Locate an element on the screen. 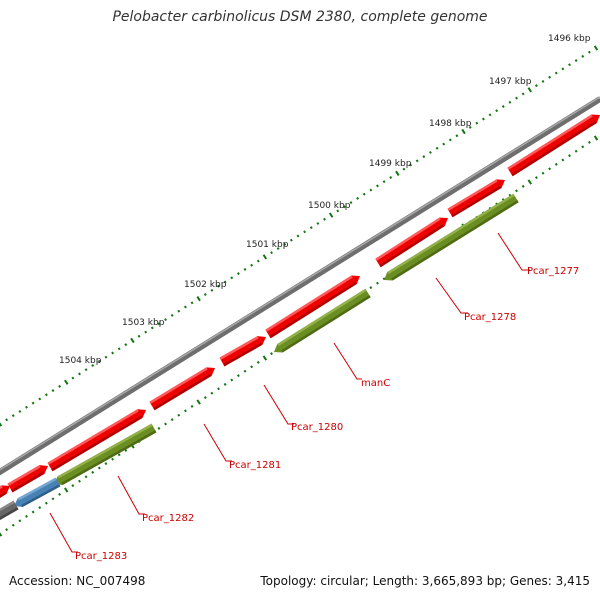 This screenshot has height=600, width=600. forward-gene-g is located at coordinates (96, 440).